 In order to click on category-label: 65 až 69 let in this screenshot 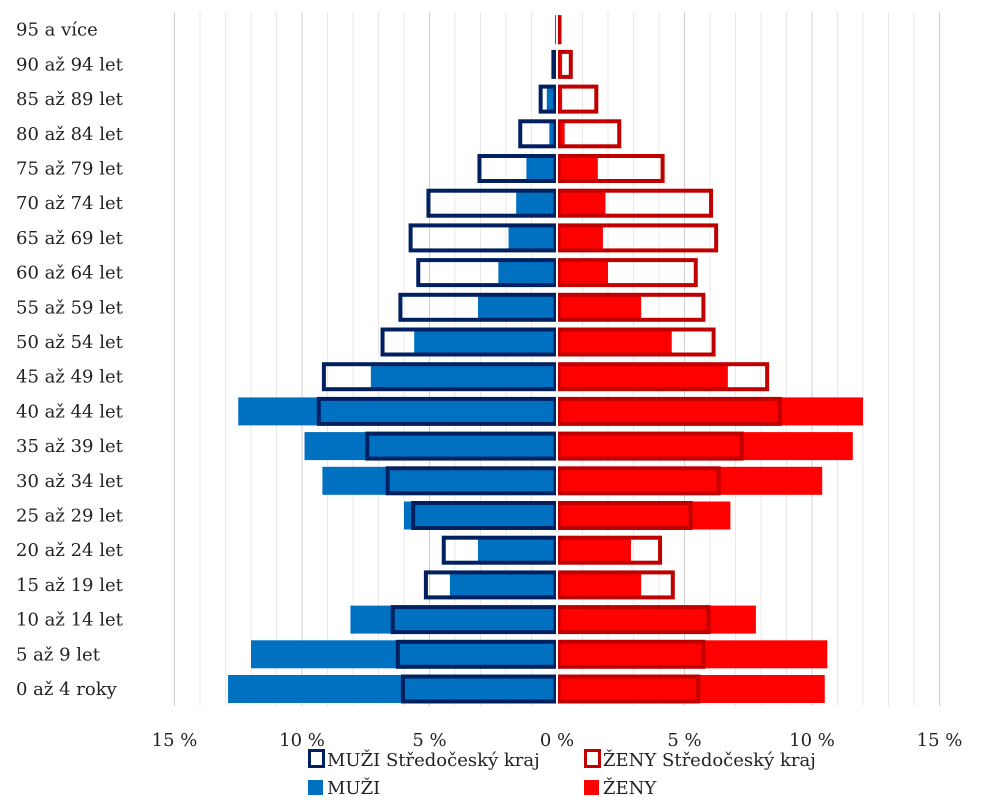, I will do `click(70, 238)`.